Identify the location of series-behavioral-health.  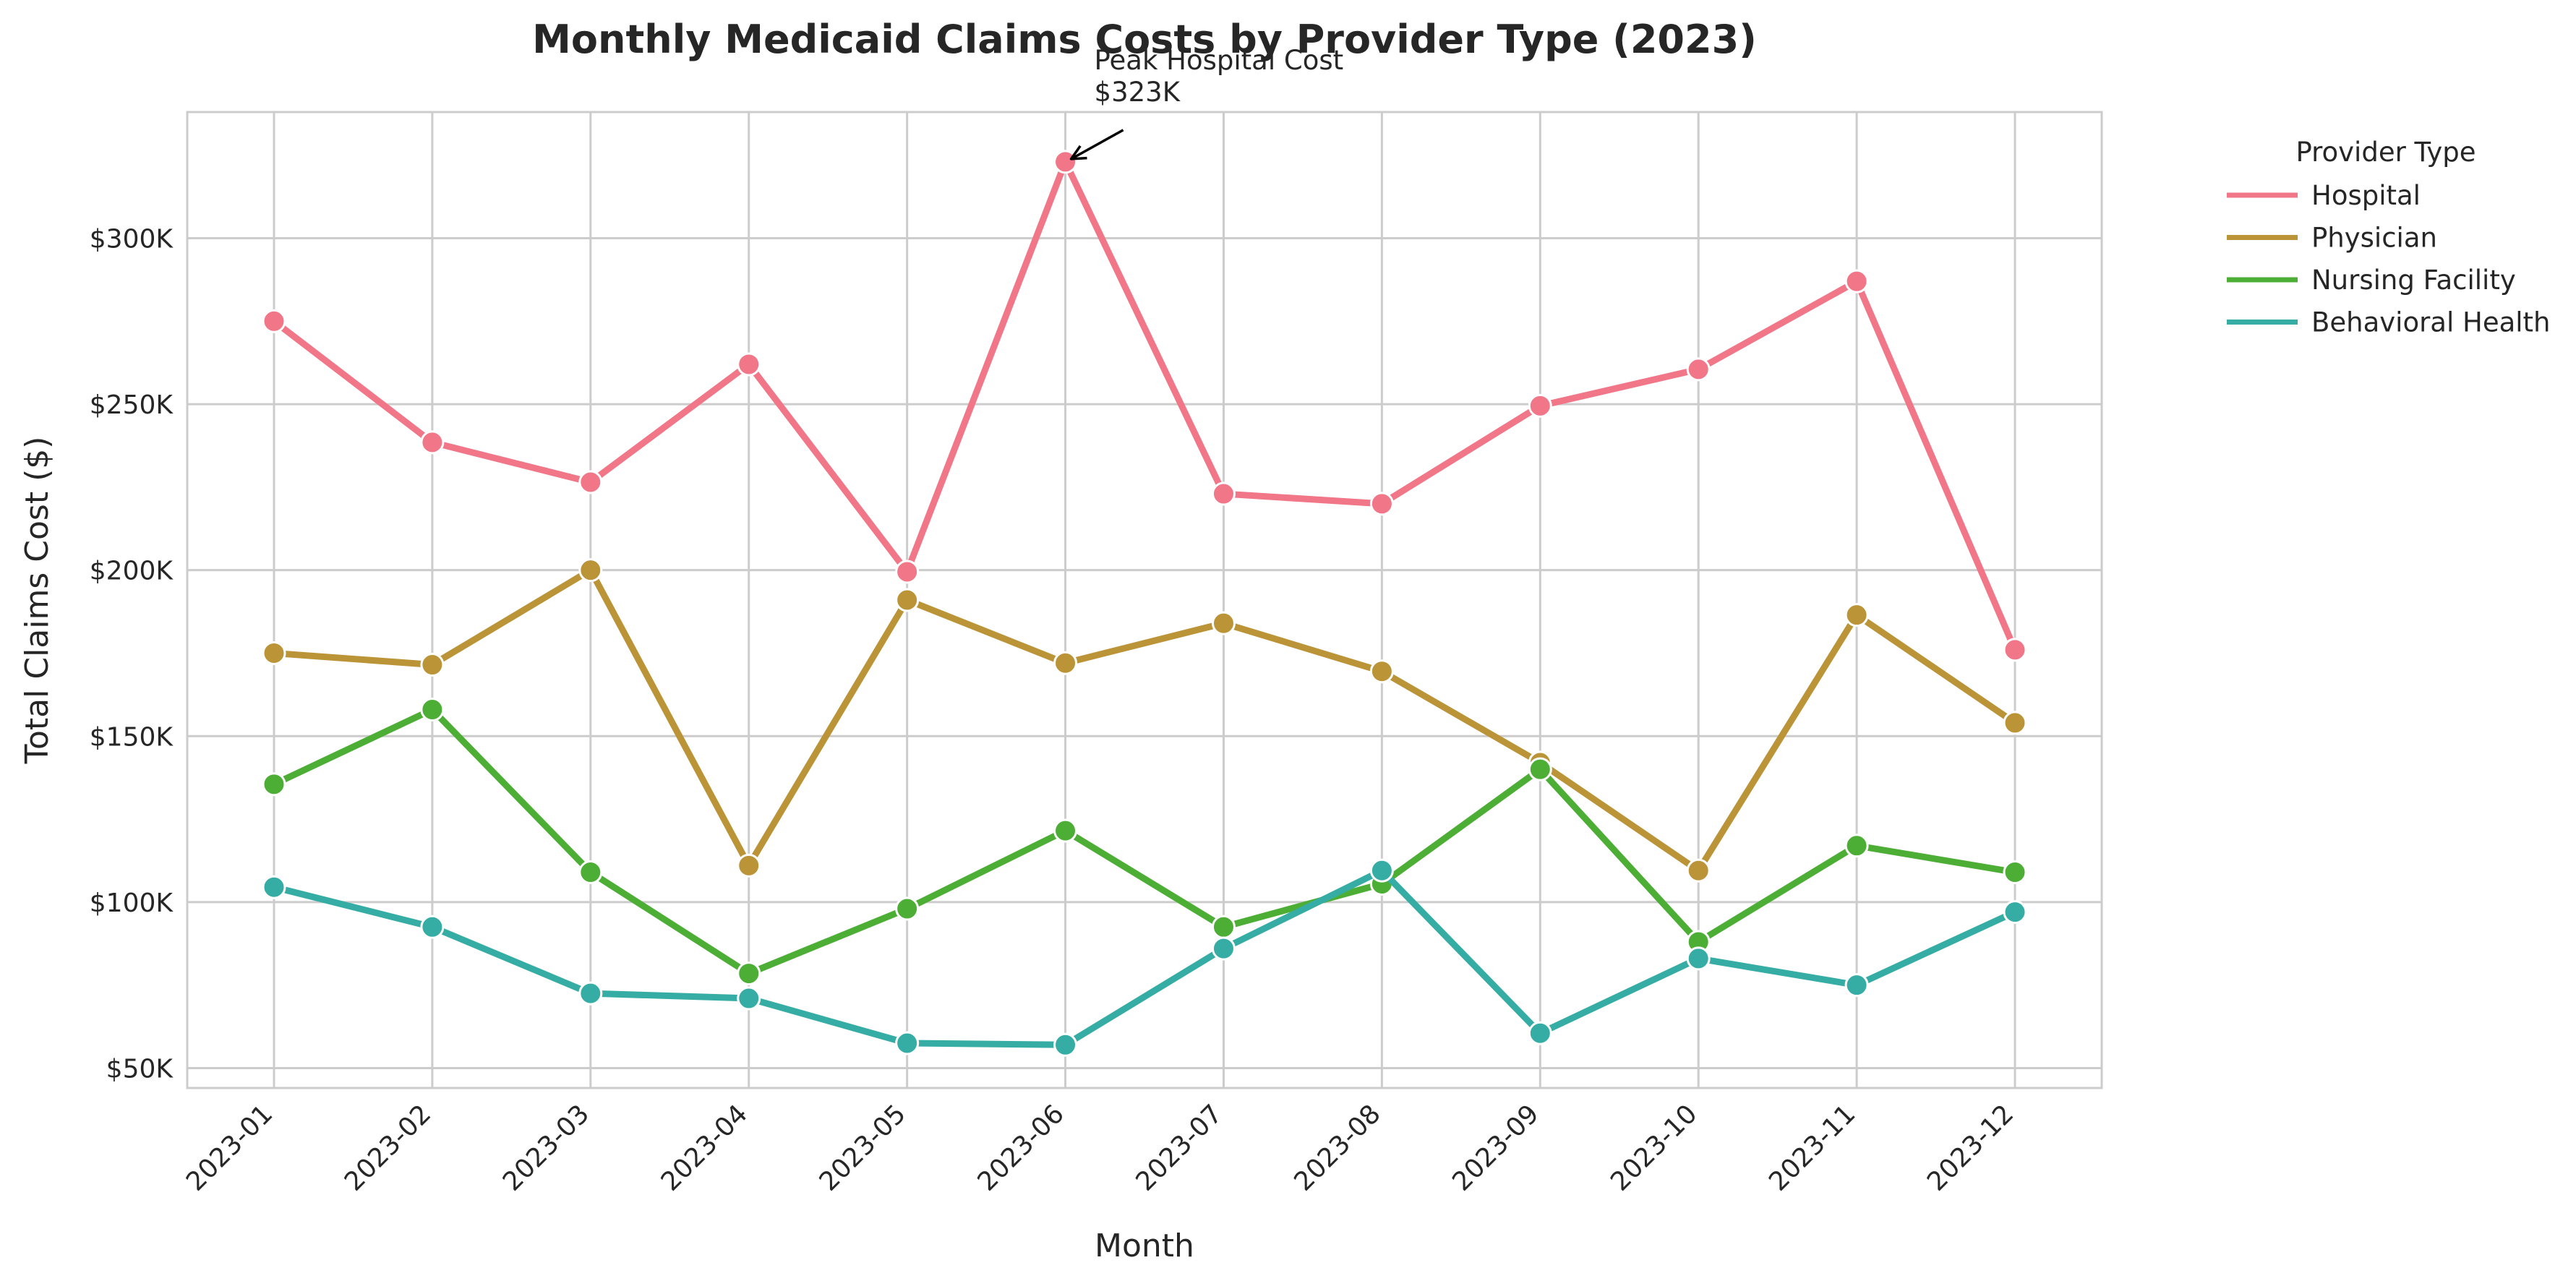
(1144, 957).